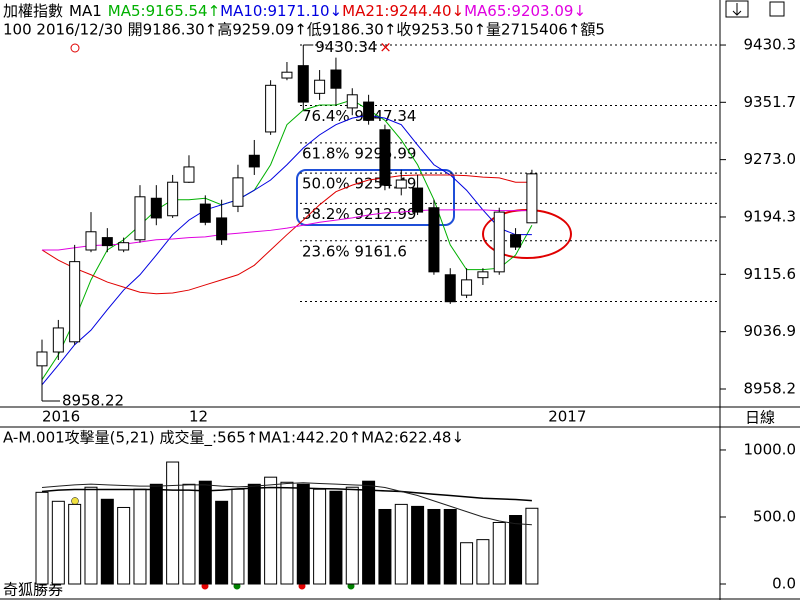 Image resolution: width=800 pixels, height=600 pixels. What do you see at coordinates (770, 331) in the screenshot?
I see `y-tick-label: 9036.9` at bounding box center [770, 331].